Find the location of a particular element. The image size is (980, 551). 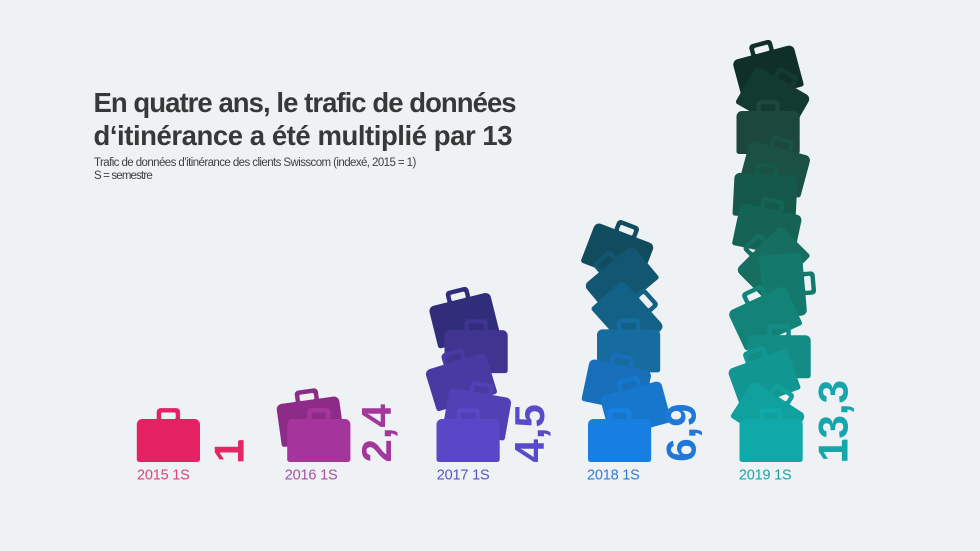

svg-text: 2015 1S is located at coordinates (163, 476).